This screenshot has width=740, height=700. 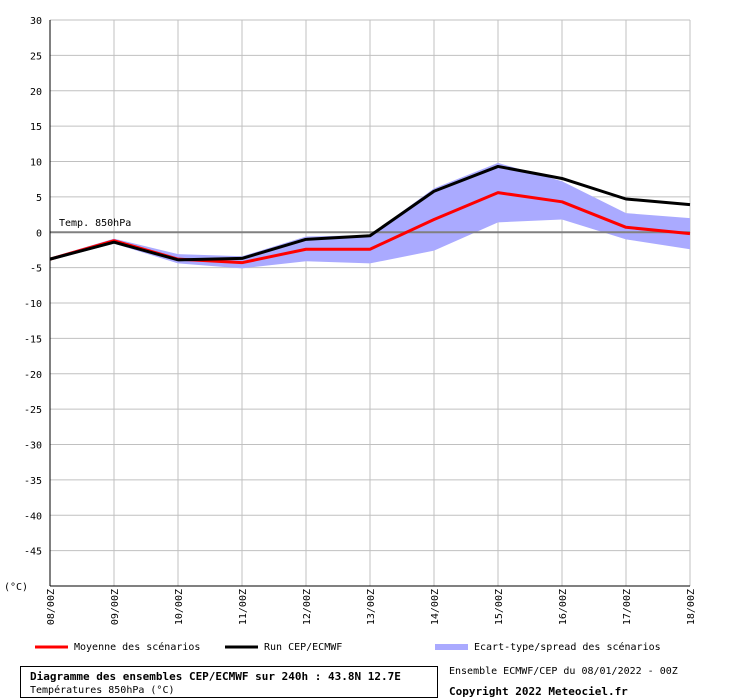 What do you see at coordinates (499, 607) in the screenshot?
I see `x-tick-label: 15/00Z` at bounding box center [499, 607].